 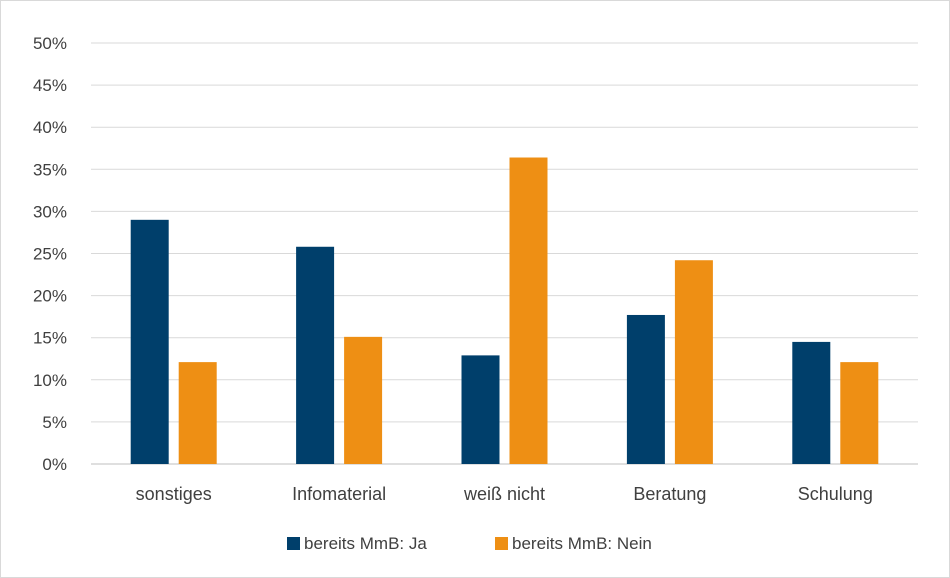 What do you see at coordinates (174, 494) in the screenshot?
I see `x-category-label: sonstiges` at bounding box center [174, 494].